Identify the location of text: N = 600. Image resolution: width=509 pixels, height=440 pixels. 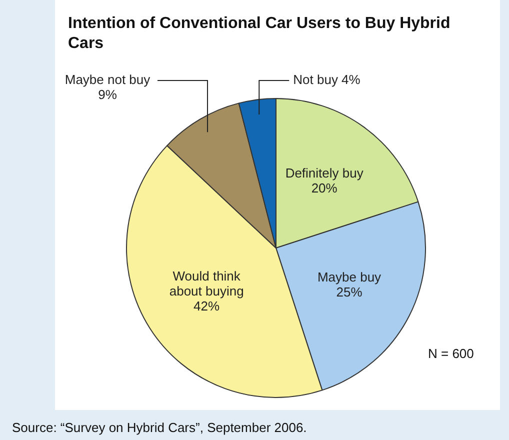
(451, 353).